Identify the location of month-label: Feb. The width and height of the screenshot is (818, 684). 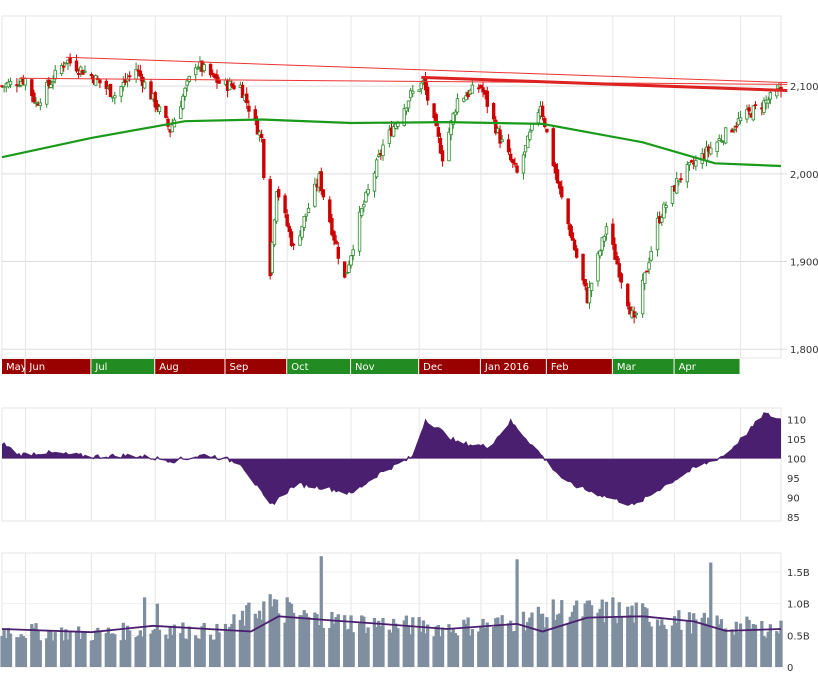
(560, 367).